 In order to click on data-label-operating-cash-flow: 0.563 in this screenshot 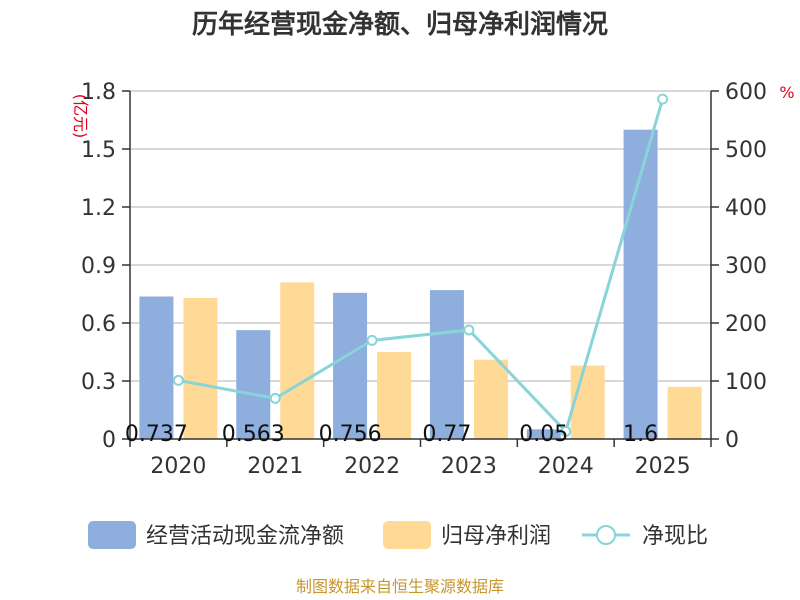, I will do `click(253, 434)`.